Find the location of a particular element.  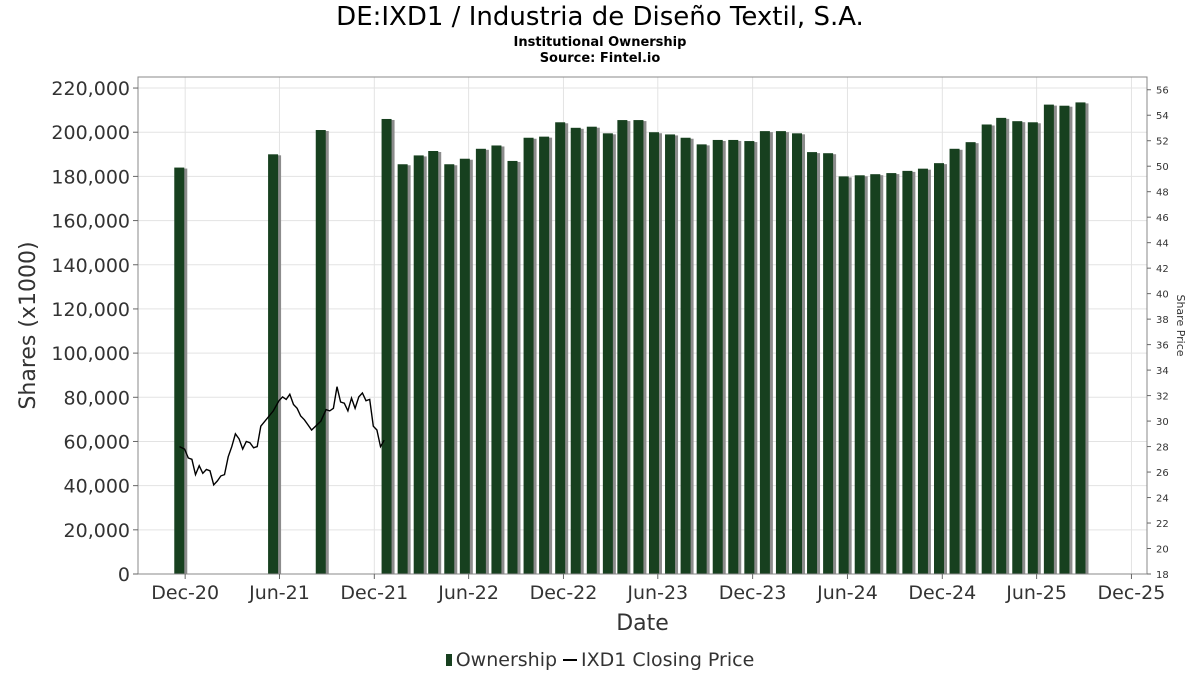

y2-tick-label: 38 is located at coordinates (1162, 320).